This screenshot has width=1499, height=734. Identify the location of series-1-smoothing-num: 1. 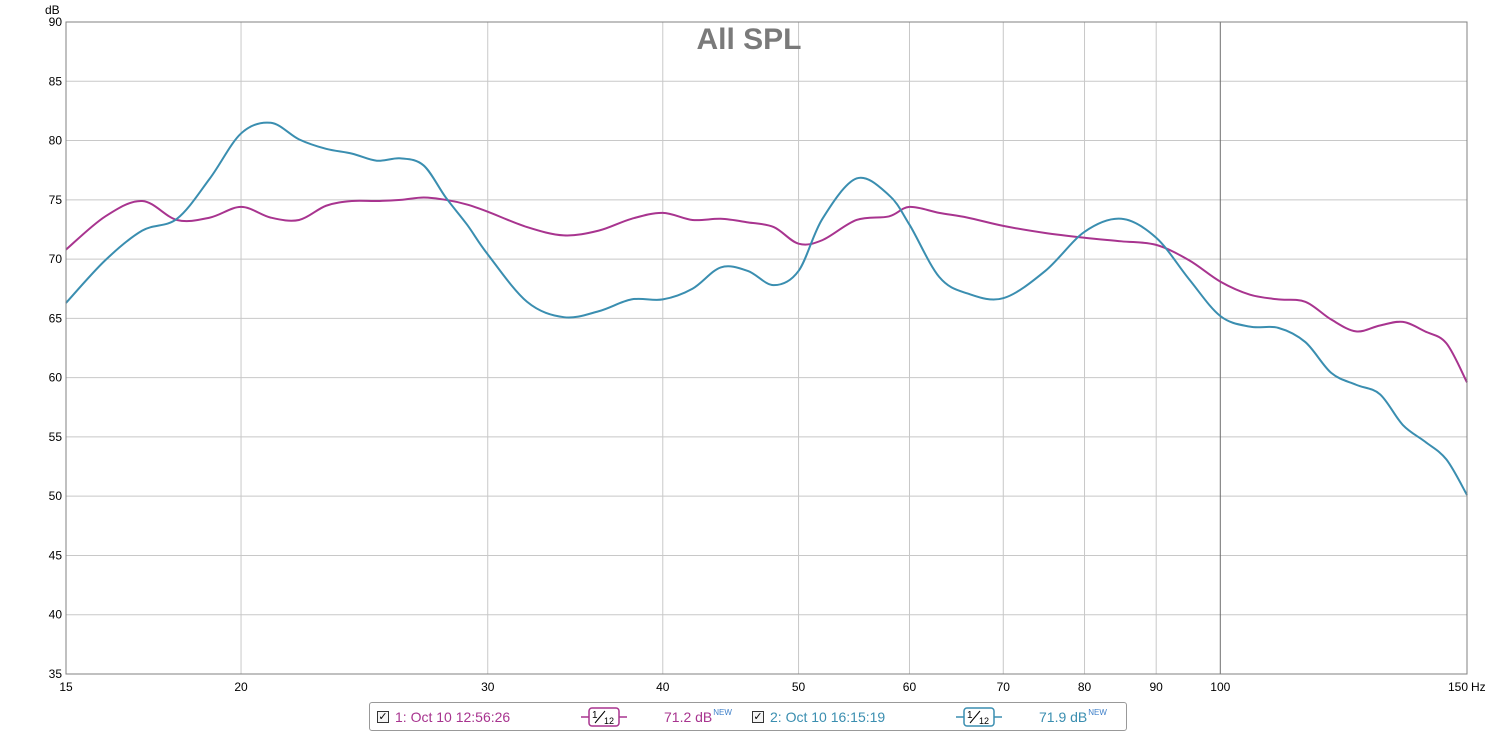
(595, 715).